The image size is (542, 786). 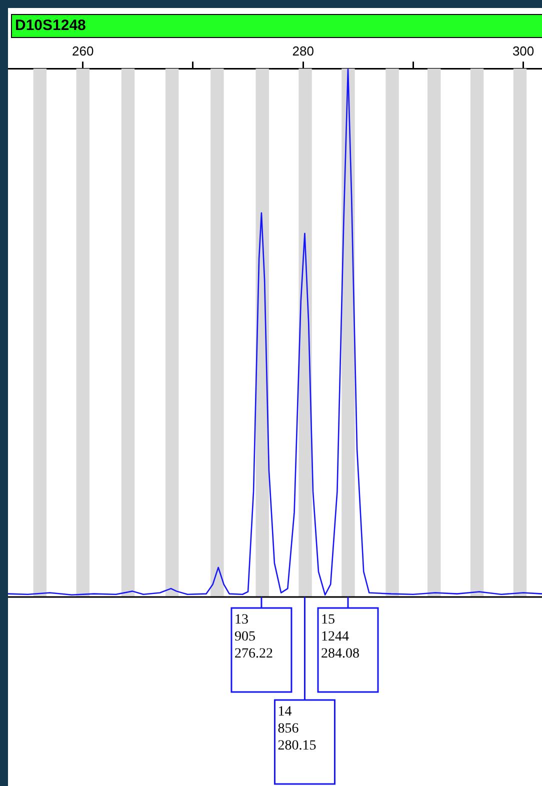 I want to click on annotation: 14 856 280.15, so click(x=297, y=729).